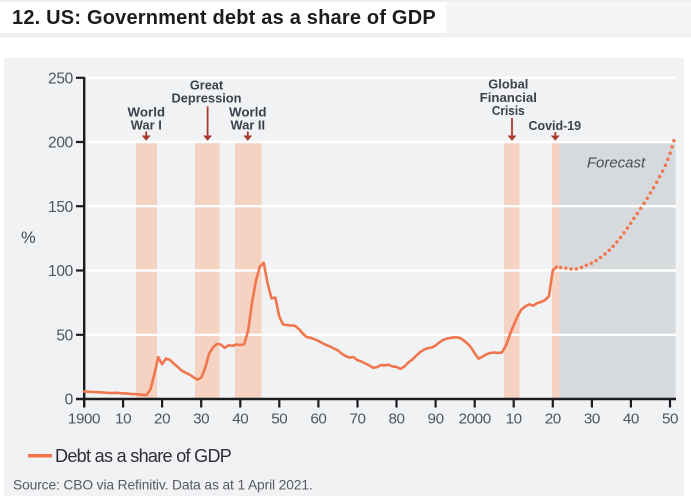 Image resolution: width=691 pixels, height=500 pixels. What do you see at coordinates (146, 125) in the screenshot?
I see `svg-text: War I` at bounding box center [146, 125].